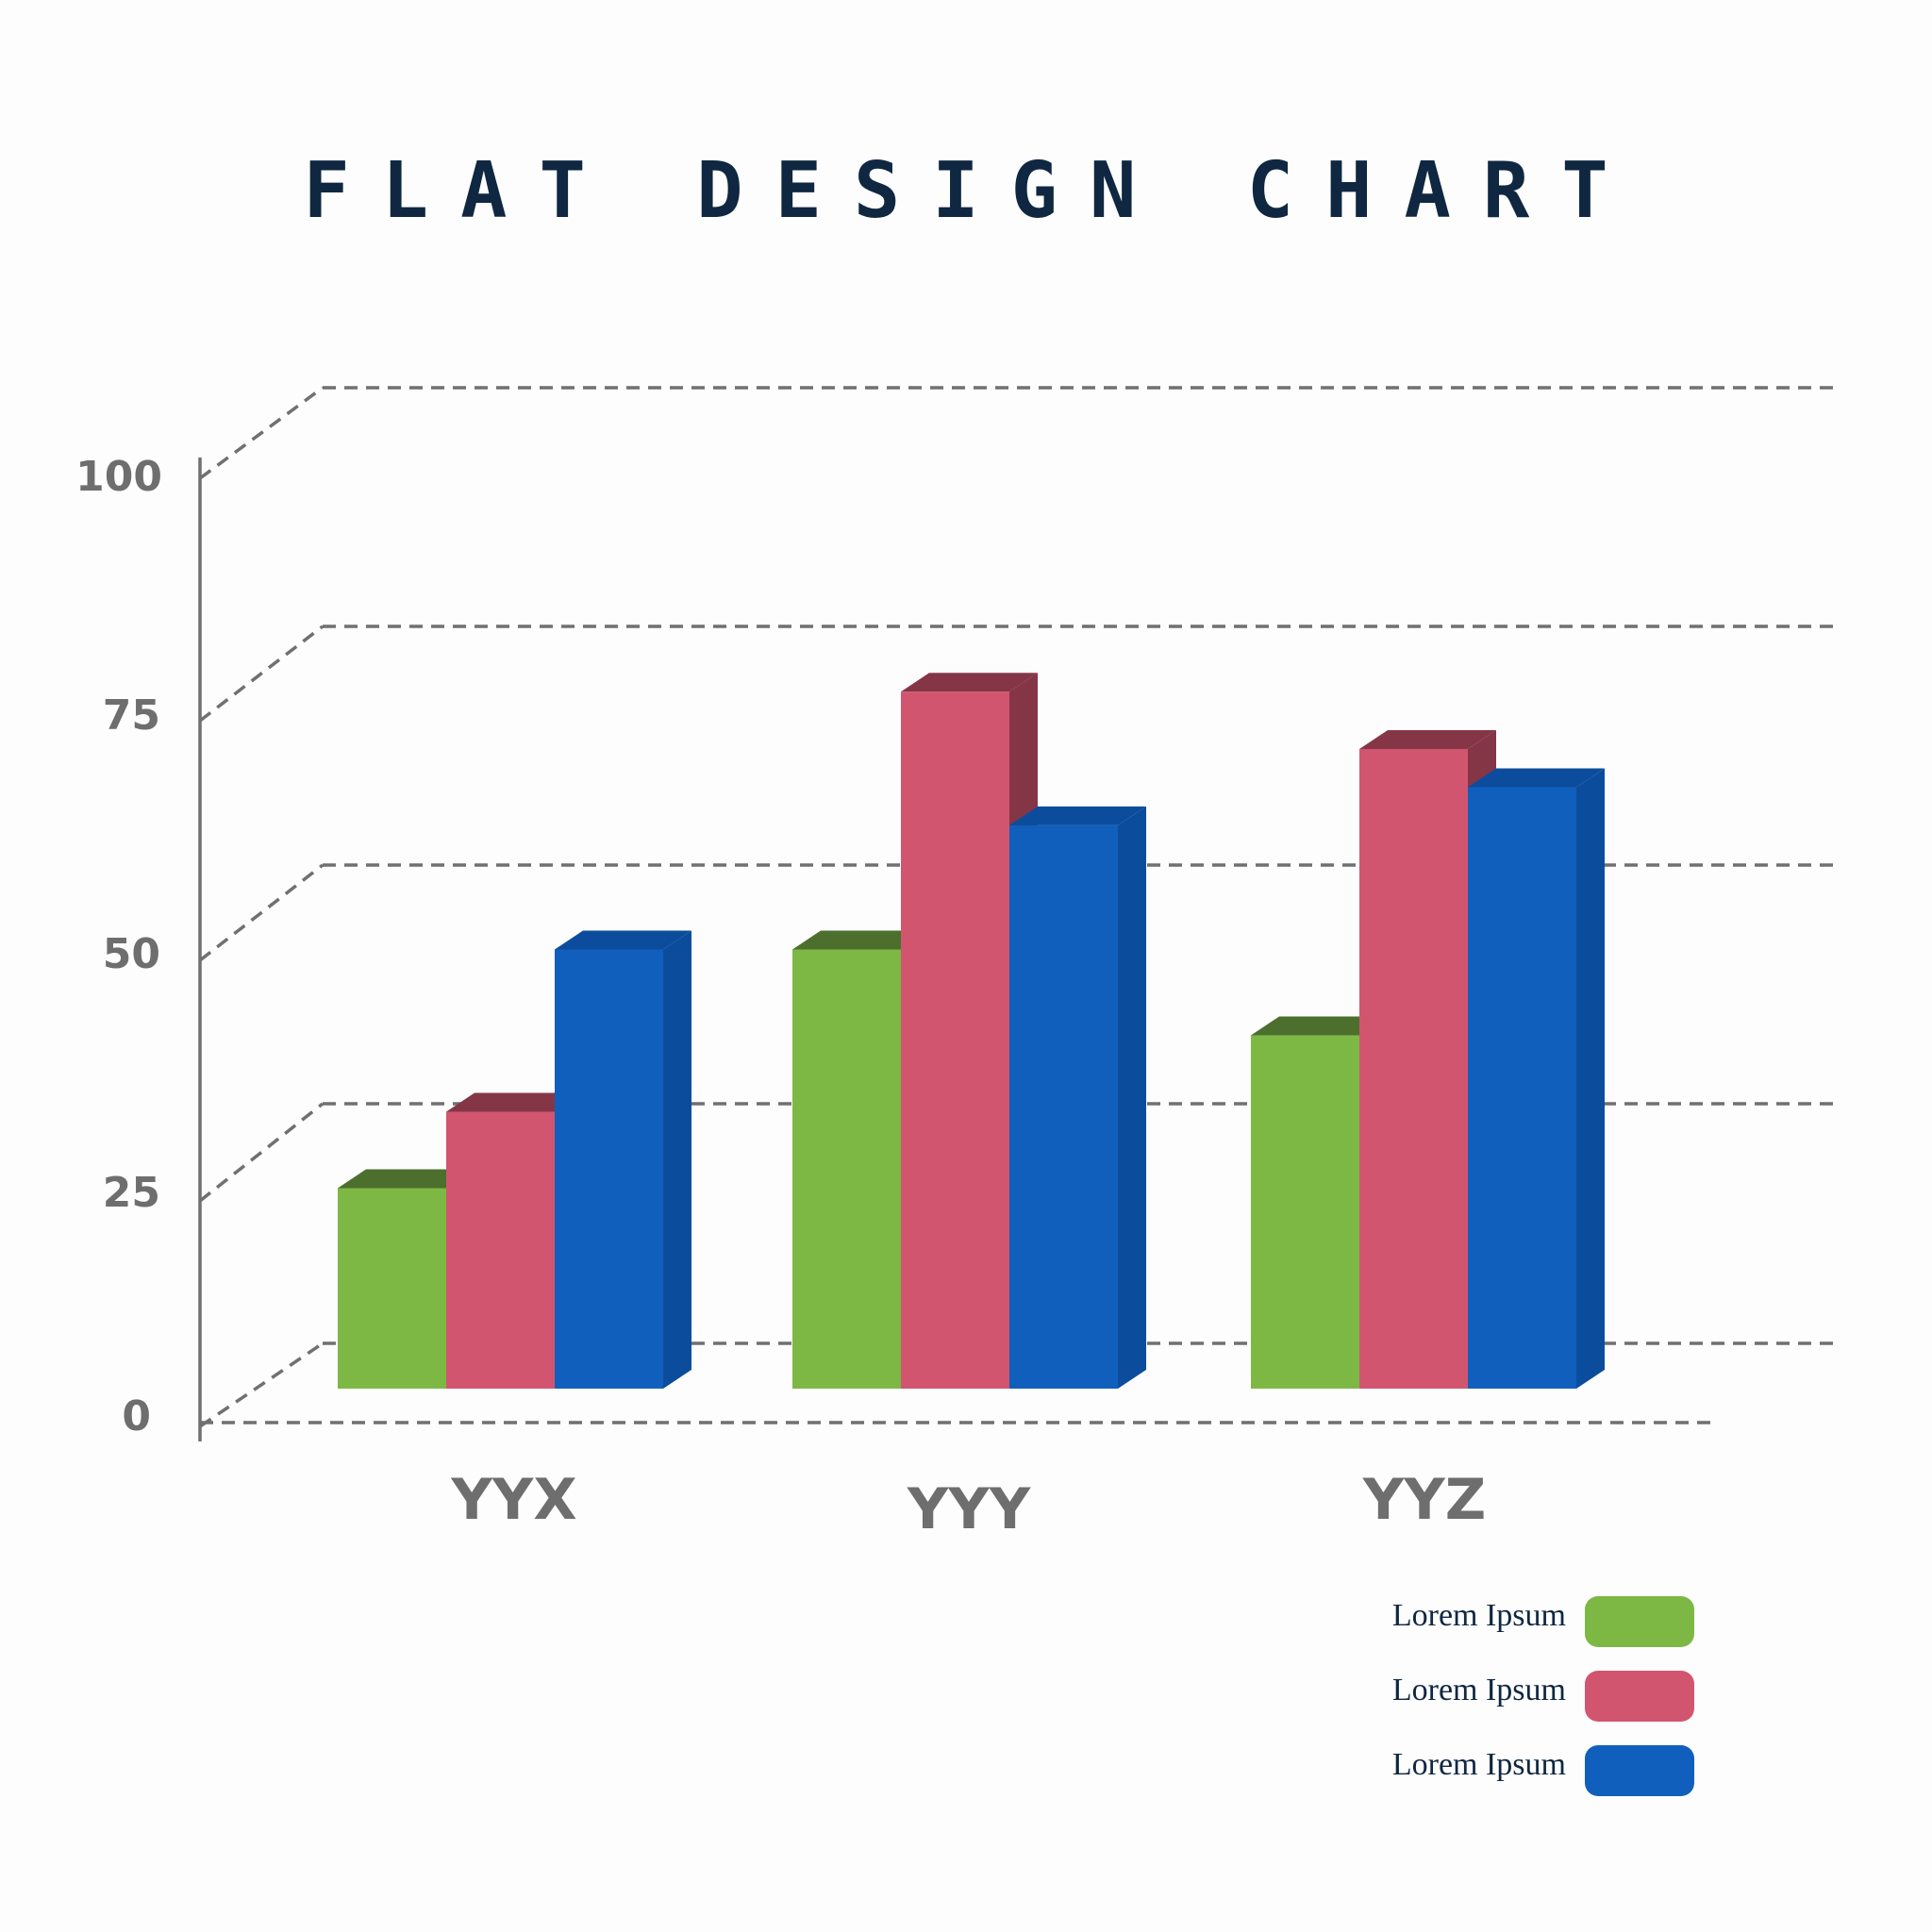 The height and width of the screenshot is (1932, 1932). Describe the element at coordinates (131, 715) in the screenshot. I see `y-tick-label: 75` at that location.